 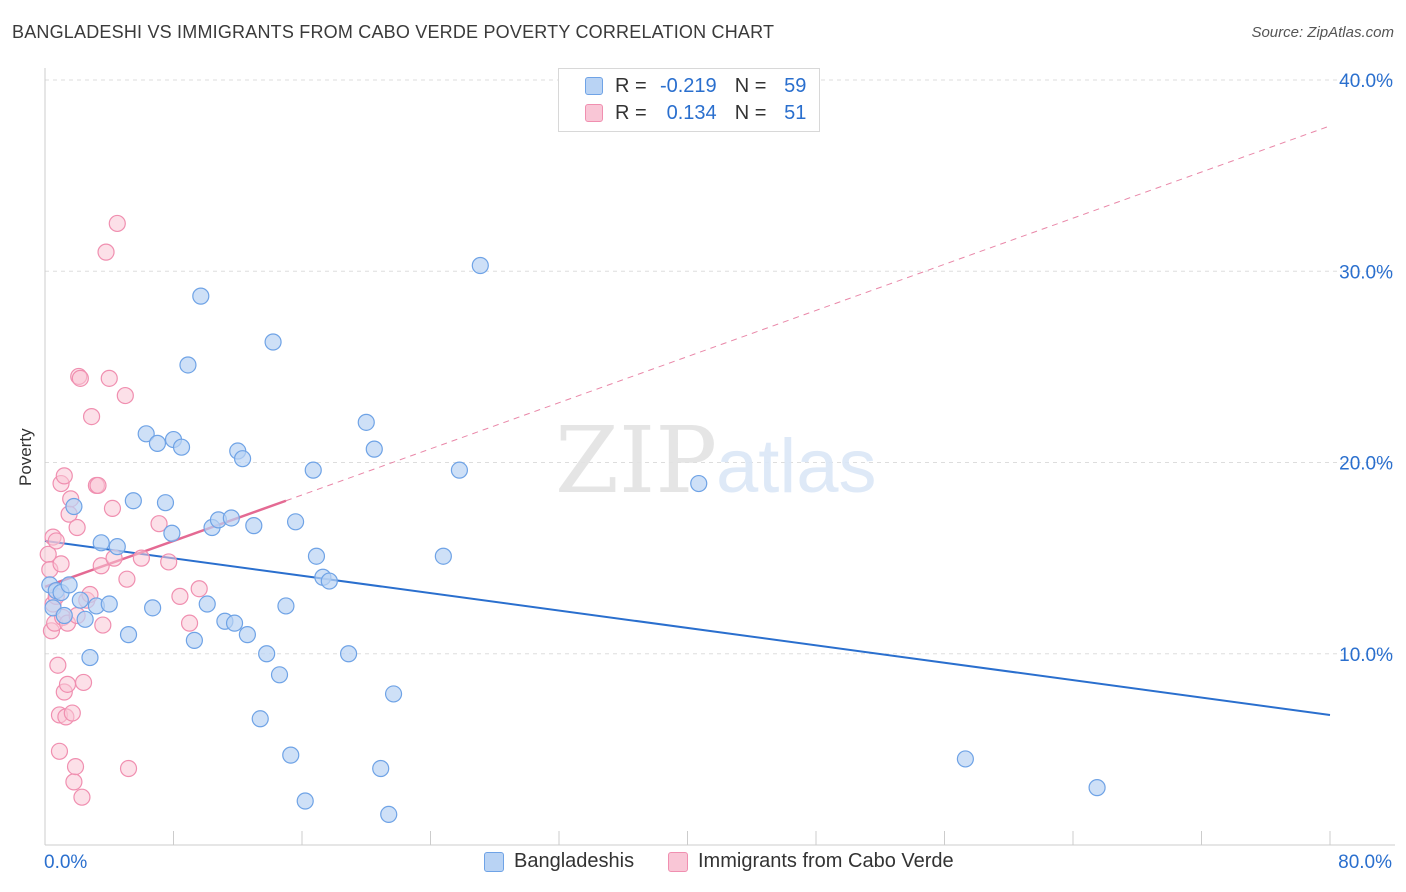 What do you see at coordinates (795, 112) in the screenshot?
I see `legend-n-value: 51` at bounding box center [795, 112].